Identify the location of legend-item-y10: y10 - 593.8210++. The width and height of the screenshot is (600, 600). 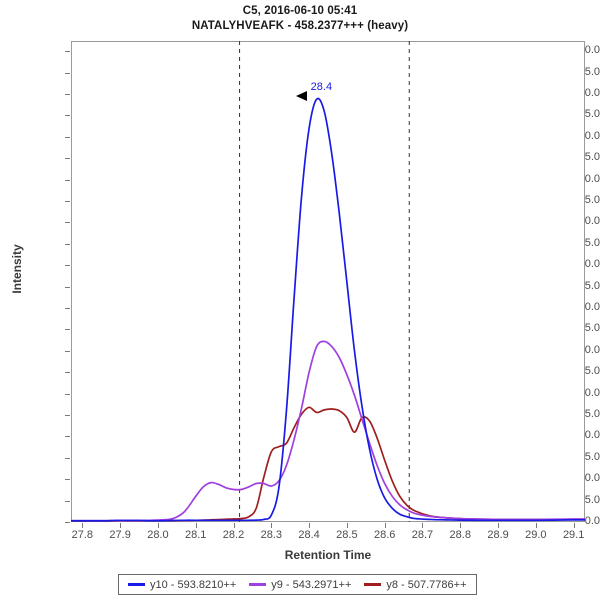
(182, 585).